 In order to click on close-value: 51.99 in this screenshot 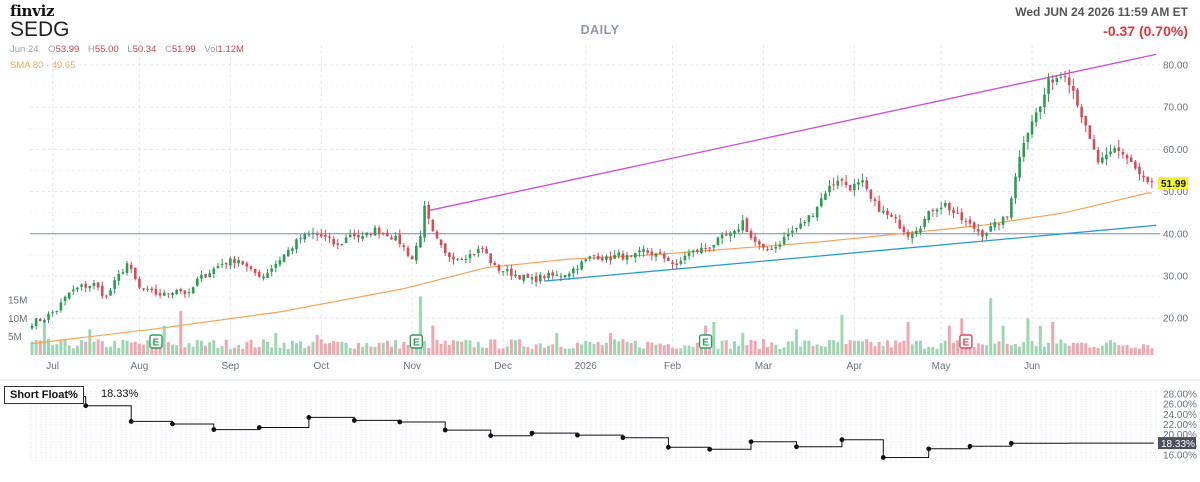, I will do `click(183, 49)`.